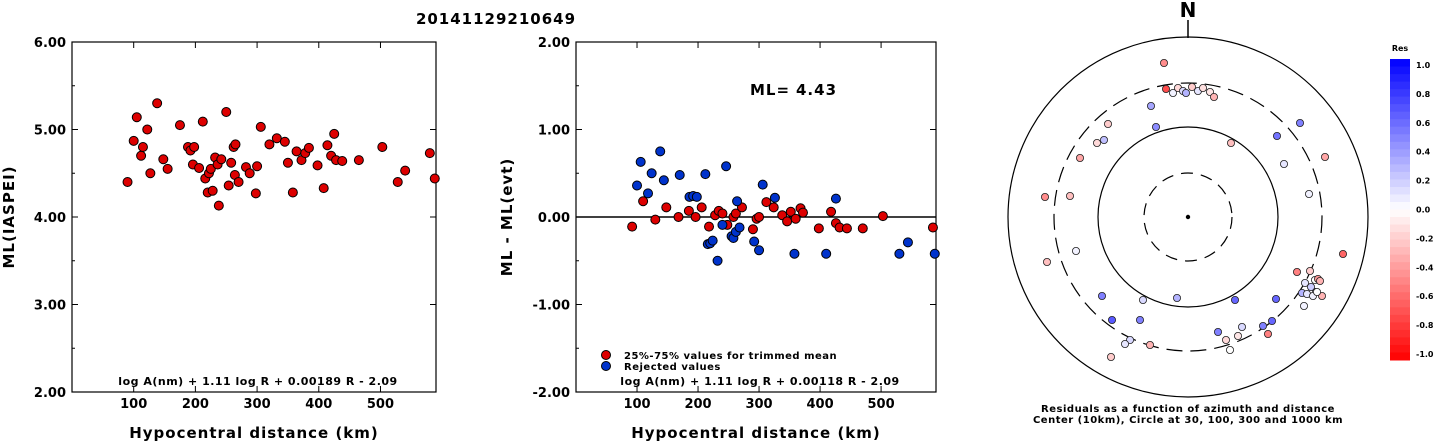 The image size is (1437, 441). I want to click on chart1-xlabel: Hypocentral distance (km), so click(254, 432).